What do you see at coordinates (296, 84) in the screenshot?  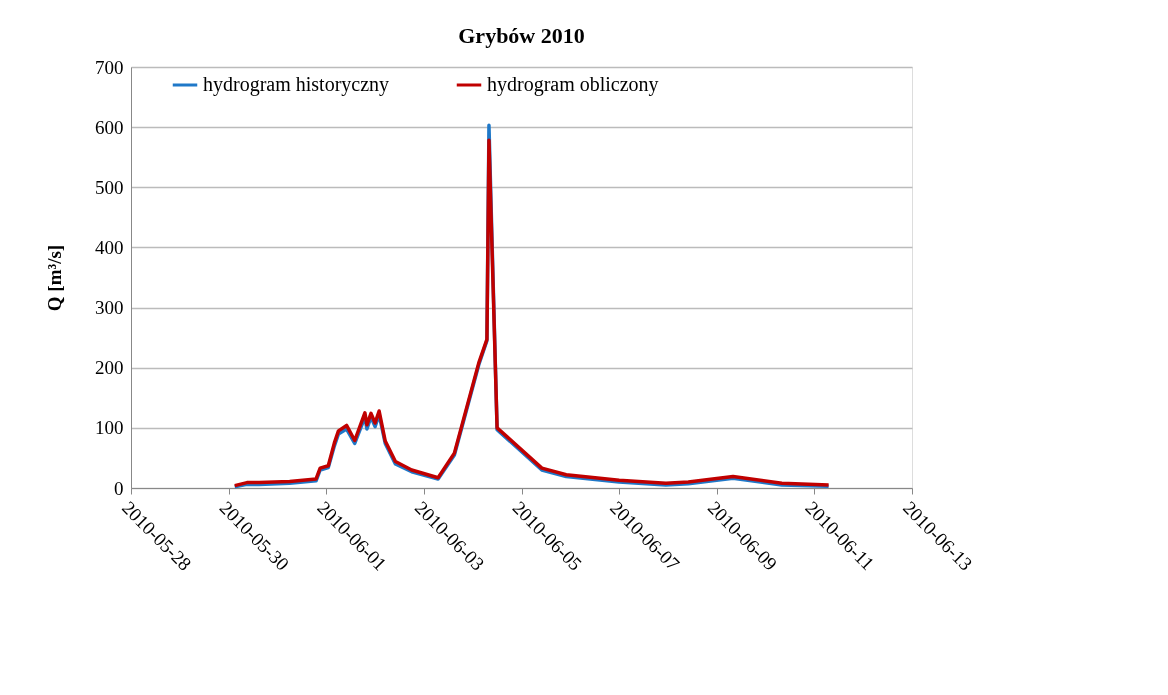 I see `legend-label: hydrogram historyczny` at bounding box center [296, 84].